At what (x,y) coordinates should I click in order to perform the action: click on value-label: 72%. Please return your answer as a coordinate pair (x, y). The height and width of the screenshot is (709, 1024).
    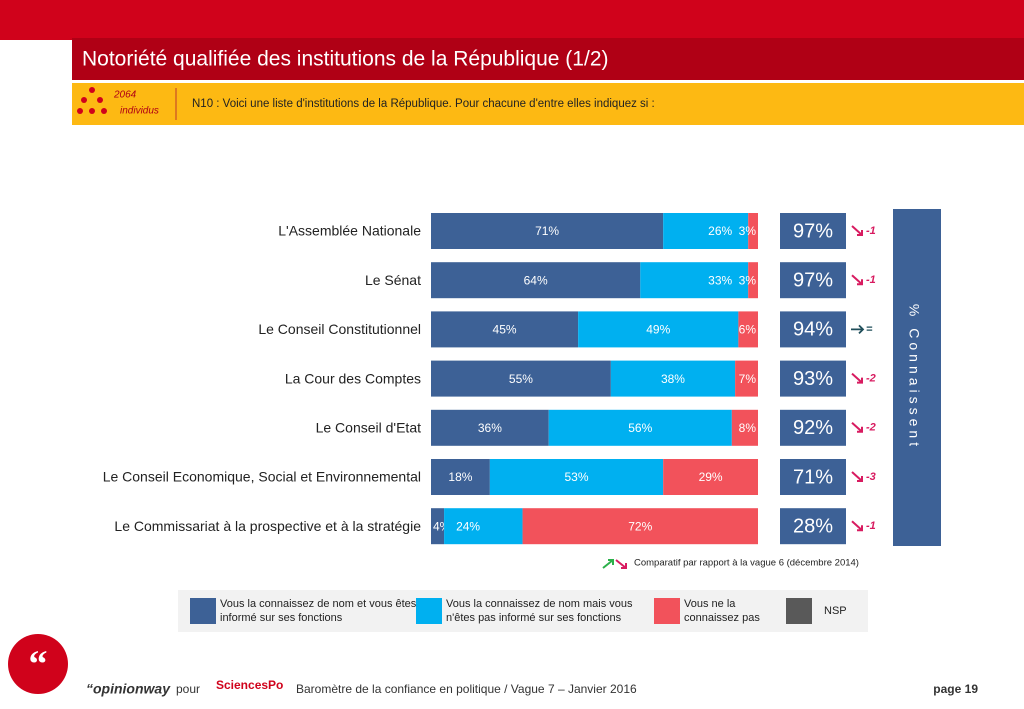
    Looking at the image, I should click on (640, 526).